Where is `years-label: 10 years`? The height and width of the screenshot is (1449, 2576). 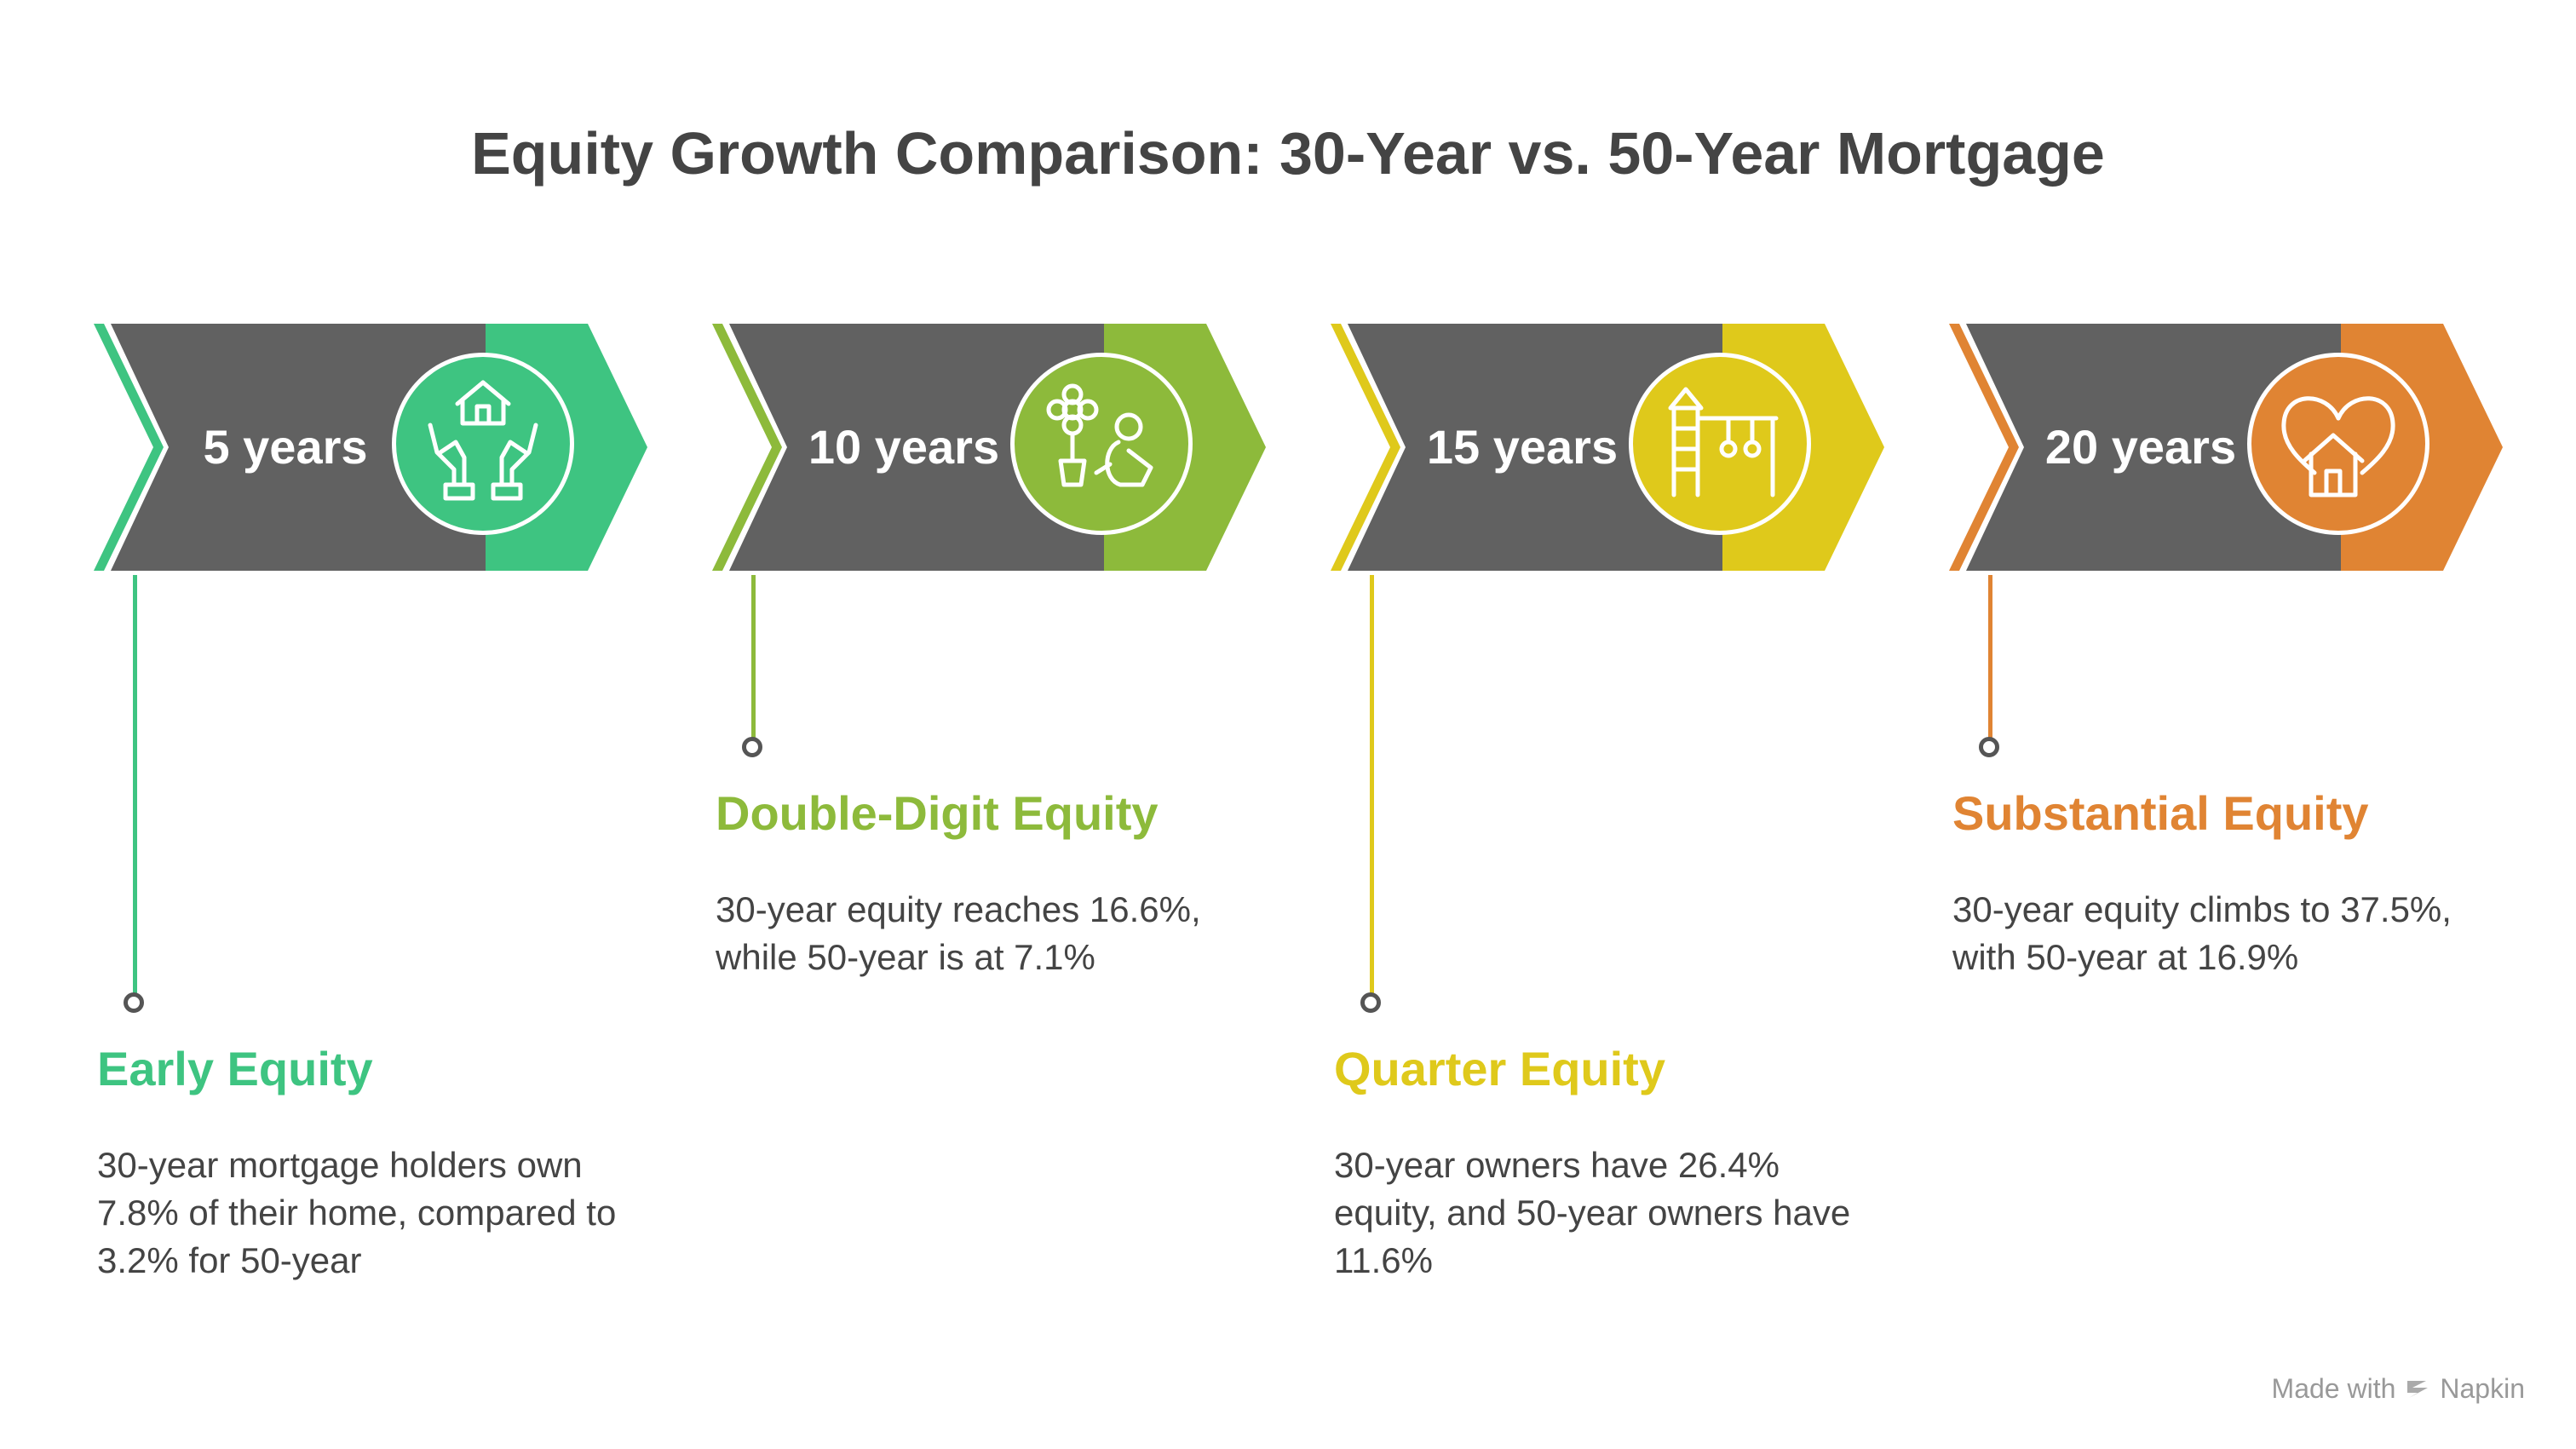 years-label: 10 years is located at coordinates (904, 447).